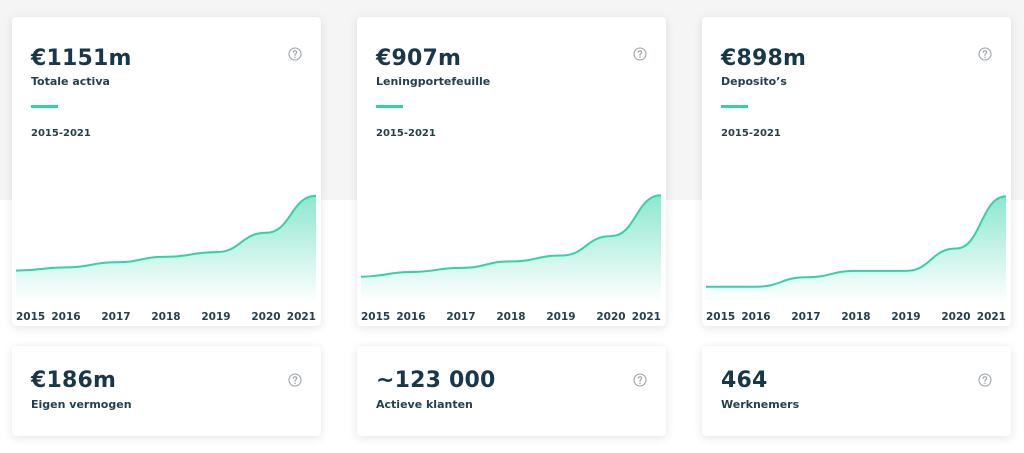 The image size is (1024, 453). I want to click on stat-value: €907m, so click(419, 58).